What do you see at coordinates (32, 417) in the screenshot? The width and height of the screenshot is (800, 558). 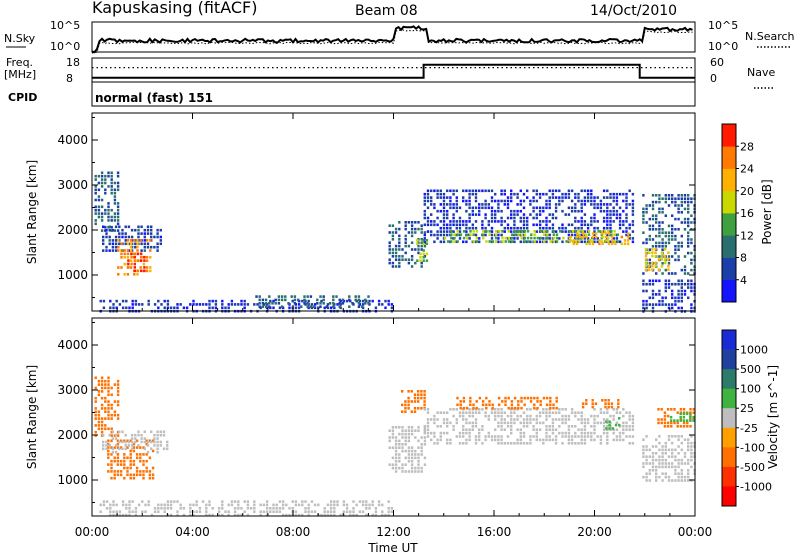 I see `velocity-ylabel: Slant Range [km]` at bounding box center [32, 417].